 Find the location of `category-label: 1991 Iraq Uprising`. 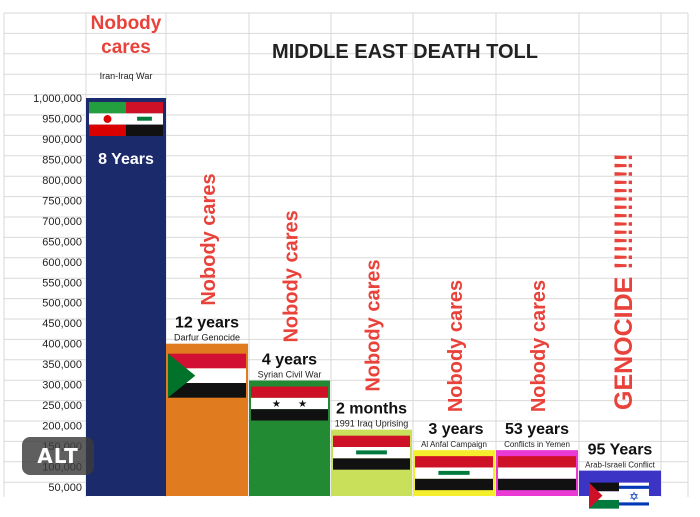

category-label: 1991 Iraq Uprising is located at coordinates (372, 424).